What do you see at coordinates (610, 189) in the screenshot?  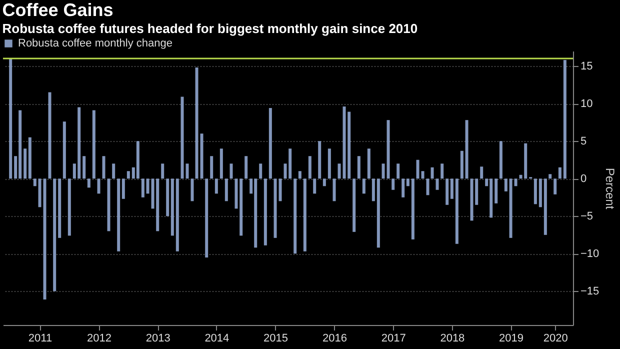 I see `y-axis-title: Percent` at bounding box center [610, 189].